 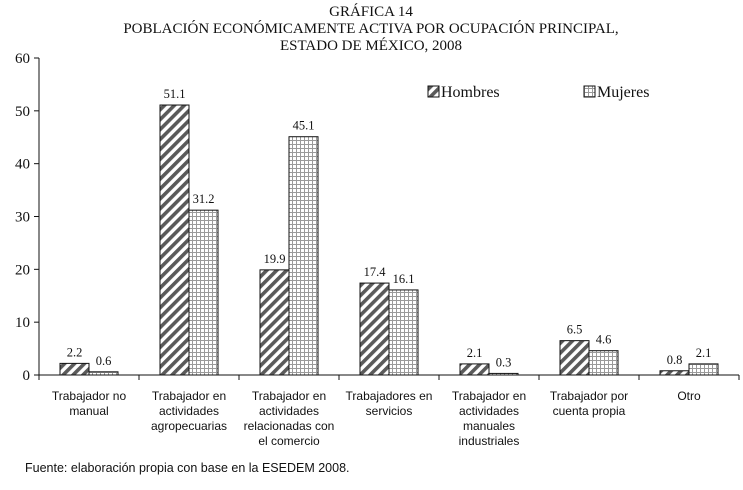 I want to click on category-label-7: Otro, so click(x=689, y=396).